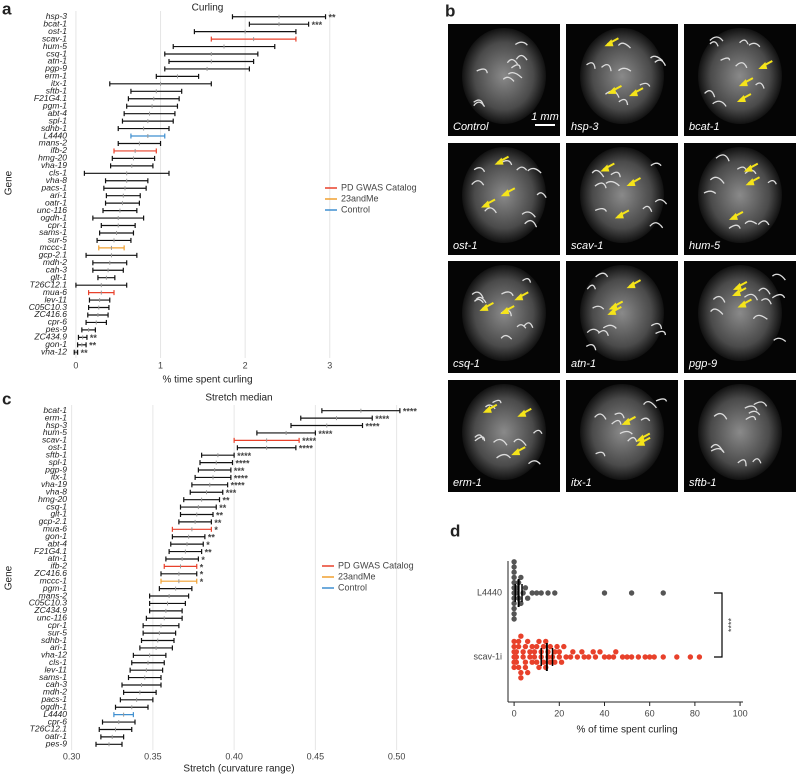 This screenshot has height=774, width=800. What do you see at coordinates (57, 425) in the screenshot?
I see `gene-label: hsp-3` at bounding box center [57, 425].